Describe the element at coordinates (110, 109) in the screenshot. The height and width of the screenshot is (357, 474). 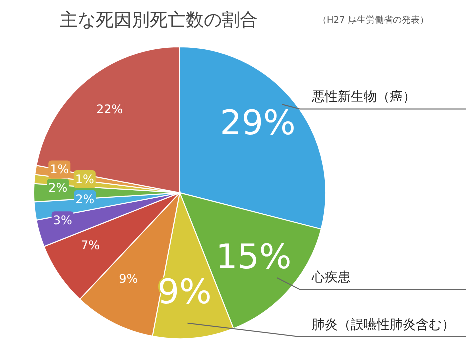
I see `data-label: 22%` at that location.